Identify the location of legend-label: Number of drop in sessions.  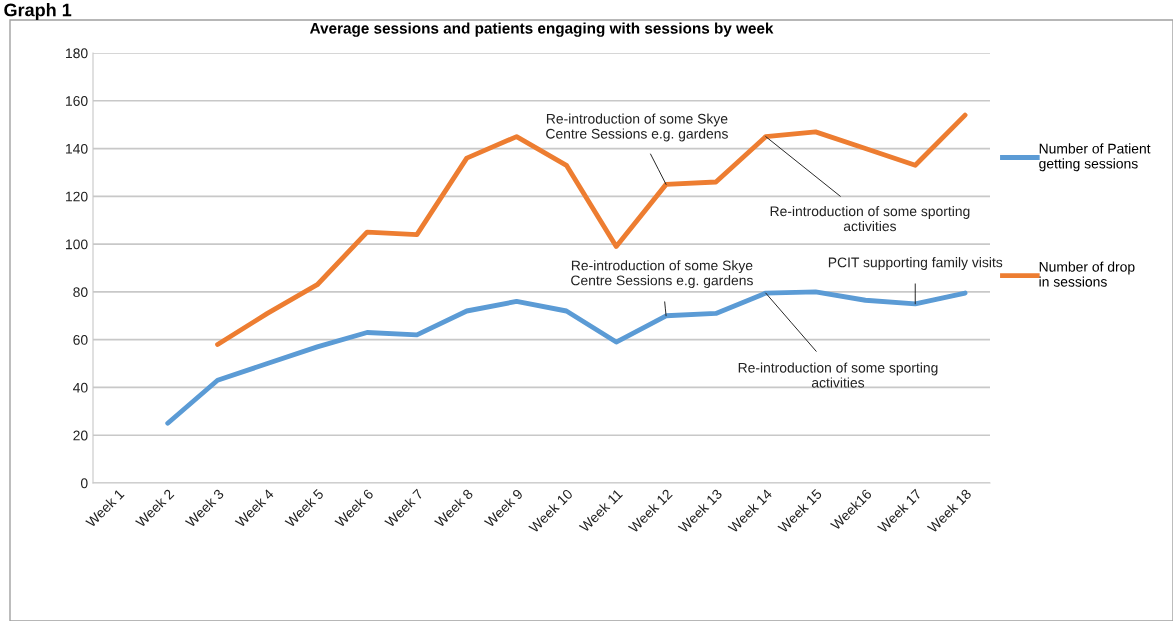
(1087, 274).